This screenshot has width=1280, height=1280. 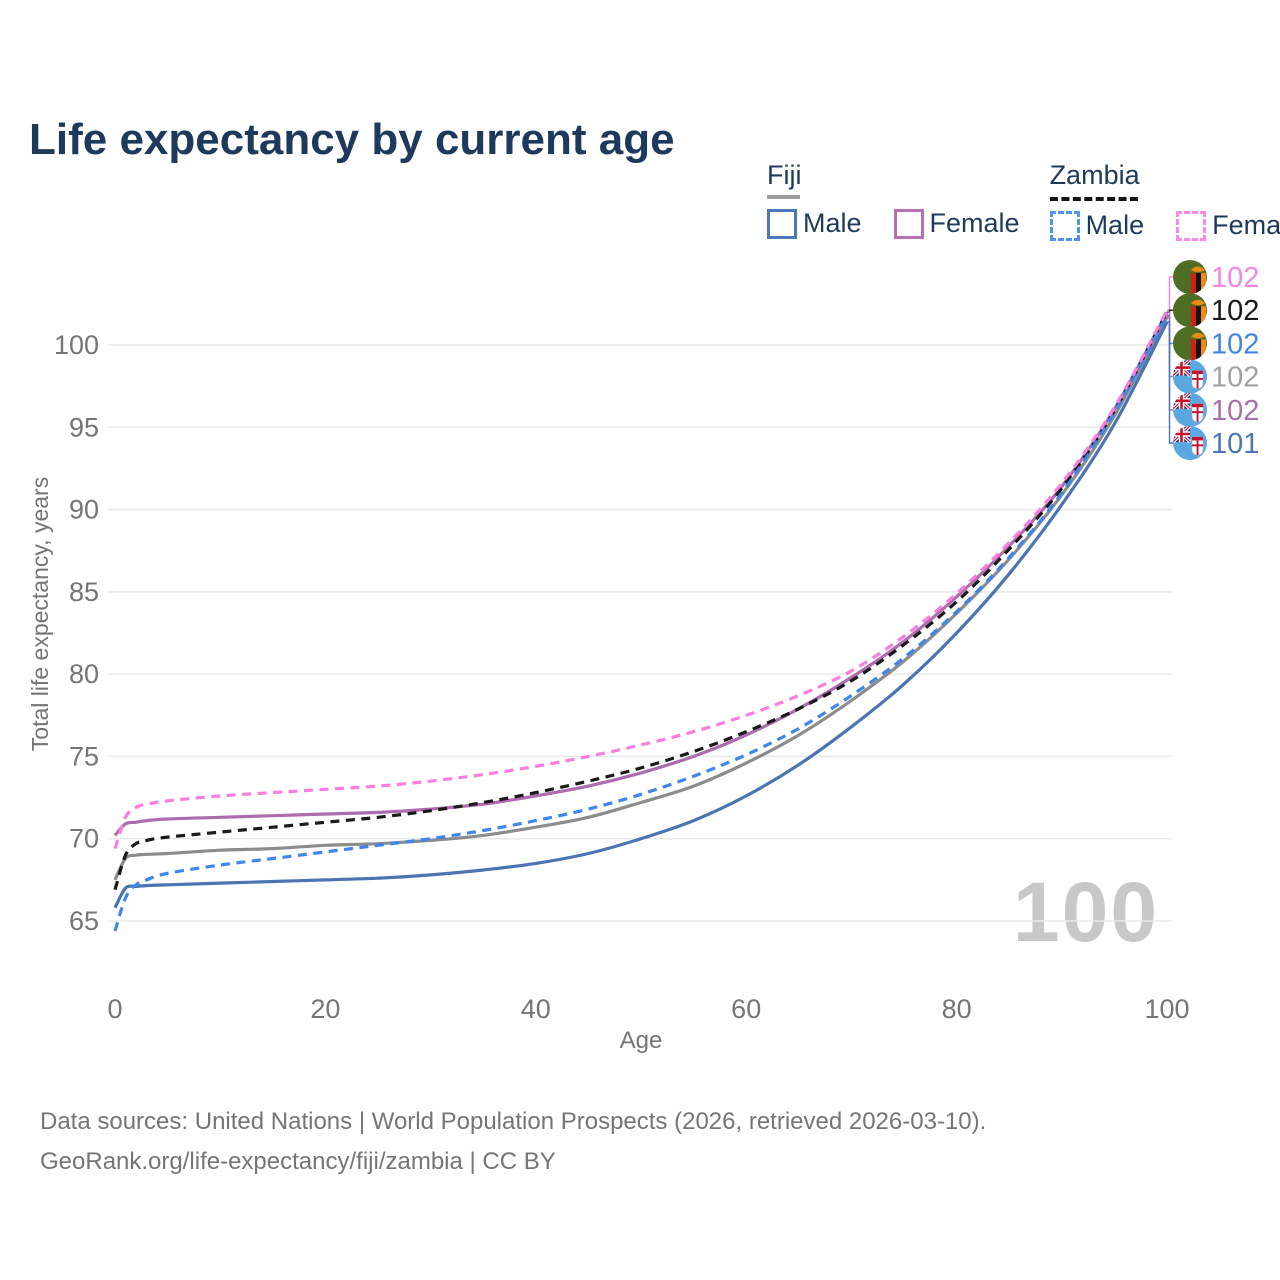 I want to click on x-tick-label-80: 80, so click(x=957, y=1009).